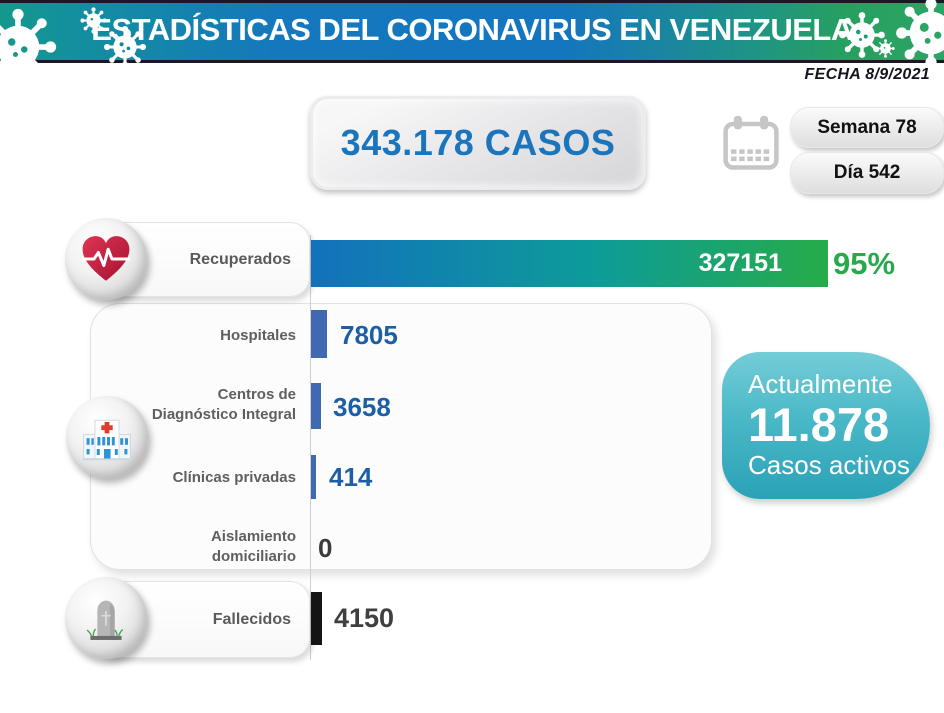  I want to click on active-cases-badge: Actualmente 11.878 Casos activos, so click(826, 425).